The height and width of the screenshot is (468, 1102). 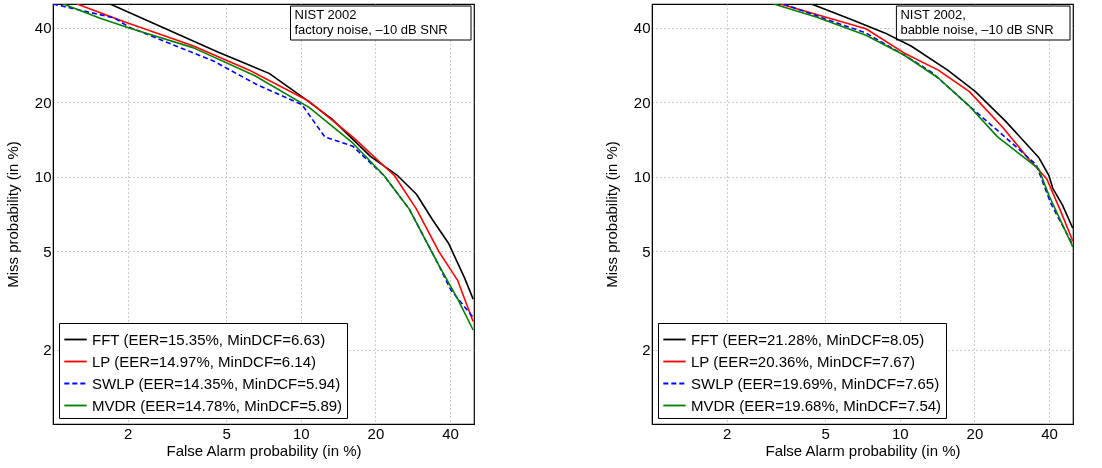 What do you see at coordinates (209, 339) in the screenshot?
I see `legend-label: FFT (EER=15.35%, MinDCF=6.63)` at bounding box center [209, 339].